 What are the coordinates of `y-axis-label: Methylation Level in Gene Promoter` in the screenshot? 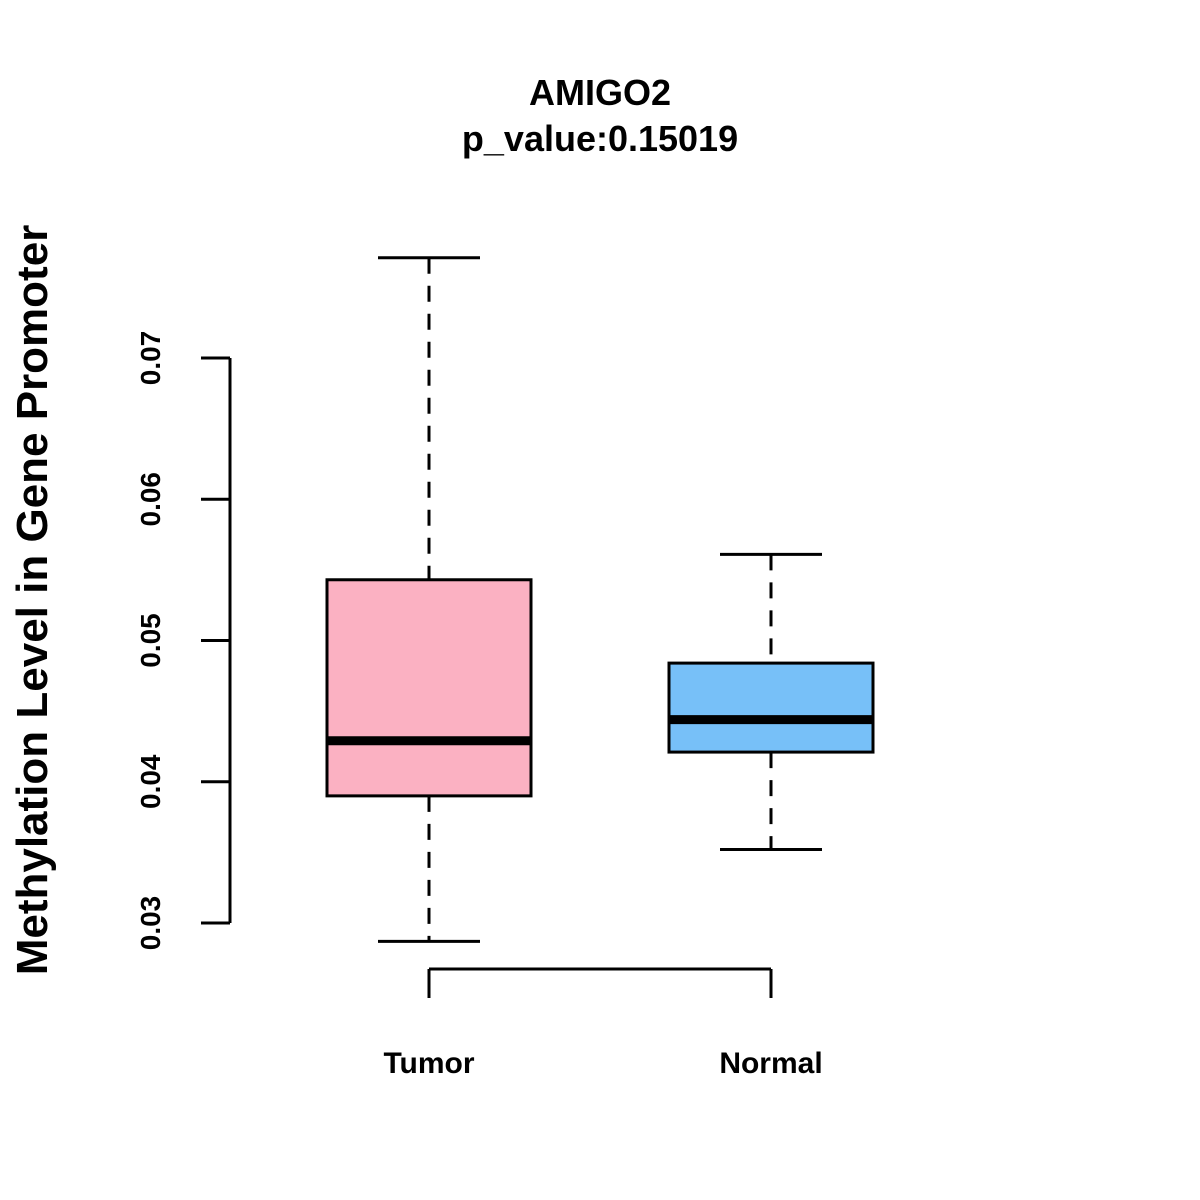 It's located at (32, 600).